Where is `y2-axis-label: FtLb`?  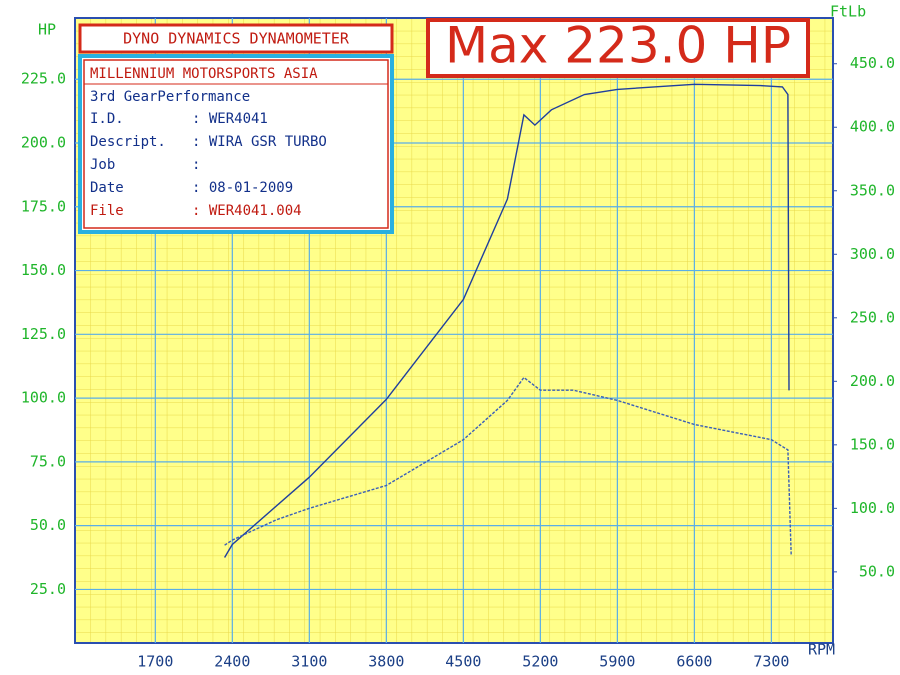 y2-axis-label: FtLb is located at coordinates (848, 12).